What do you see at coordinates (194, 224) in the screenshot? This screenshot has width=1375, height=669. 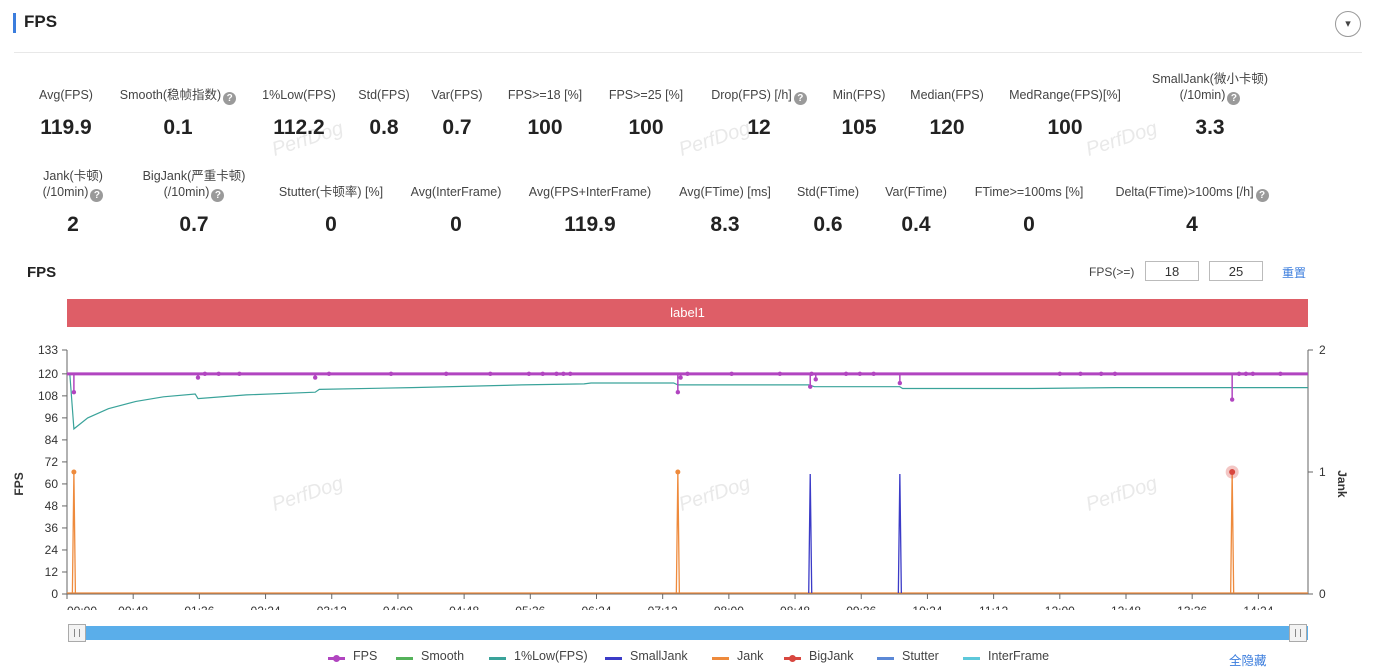 I see `metric-value: 0.7` at bounding box center [194, 224].